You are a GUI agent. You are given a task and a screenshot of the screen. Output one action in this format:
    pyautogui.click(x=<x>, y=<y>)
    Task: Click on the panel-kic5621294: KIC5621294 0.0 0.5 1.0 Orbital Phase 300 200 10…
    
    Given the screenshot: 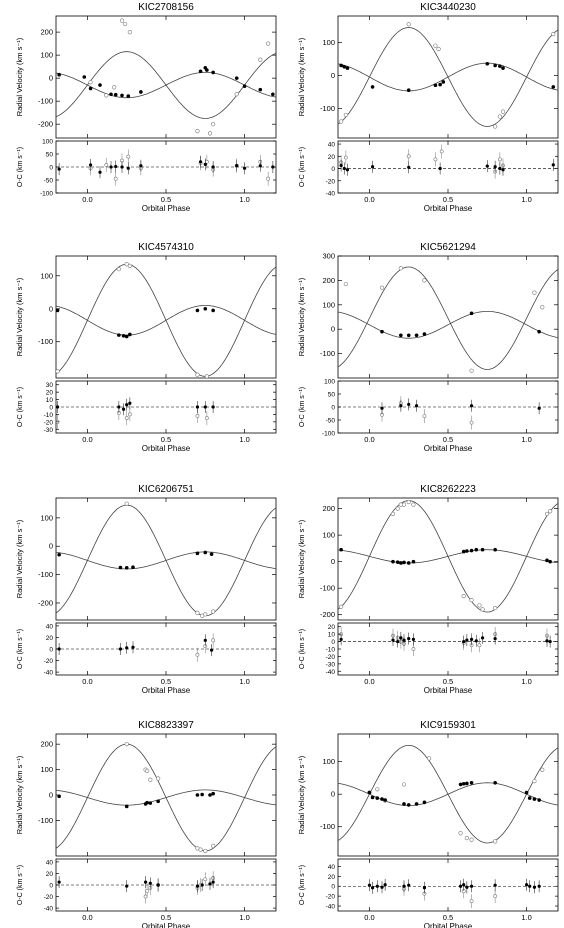 What is the action you would take?
    pyautogui.click(x=428, y=347)
    